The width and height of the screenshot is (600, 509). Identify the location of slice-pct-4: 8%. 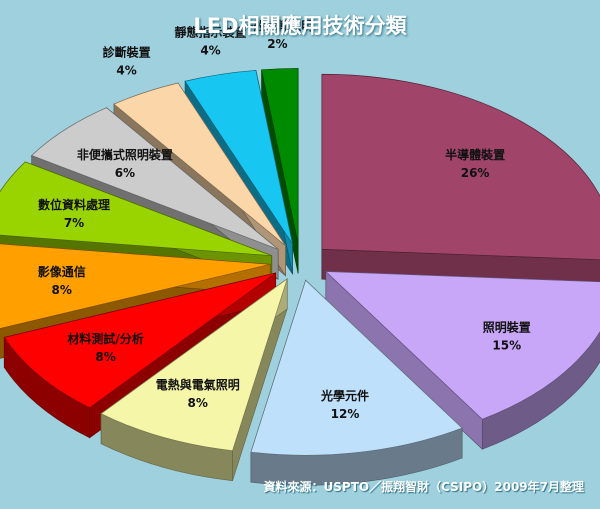
(198, 403).